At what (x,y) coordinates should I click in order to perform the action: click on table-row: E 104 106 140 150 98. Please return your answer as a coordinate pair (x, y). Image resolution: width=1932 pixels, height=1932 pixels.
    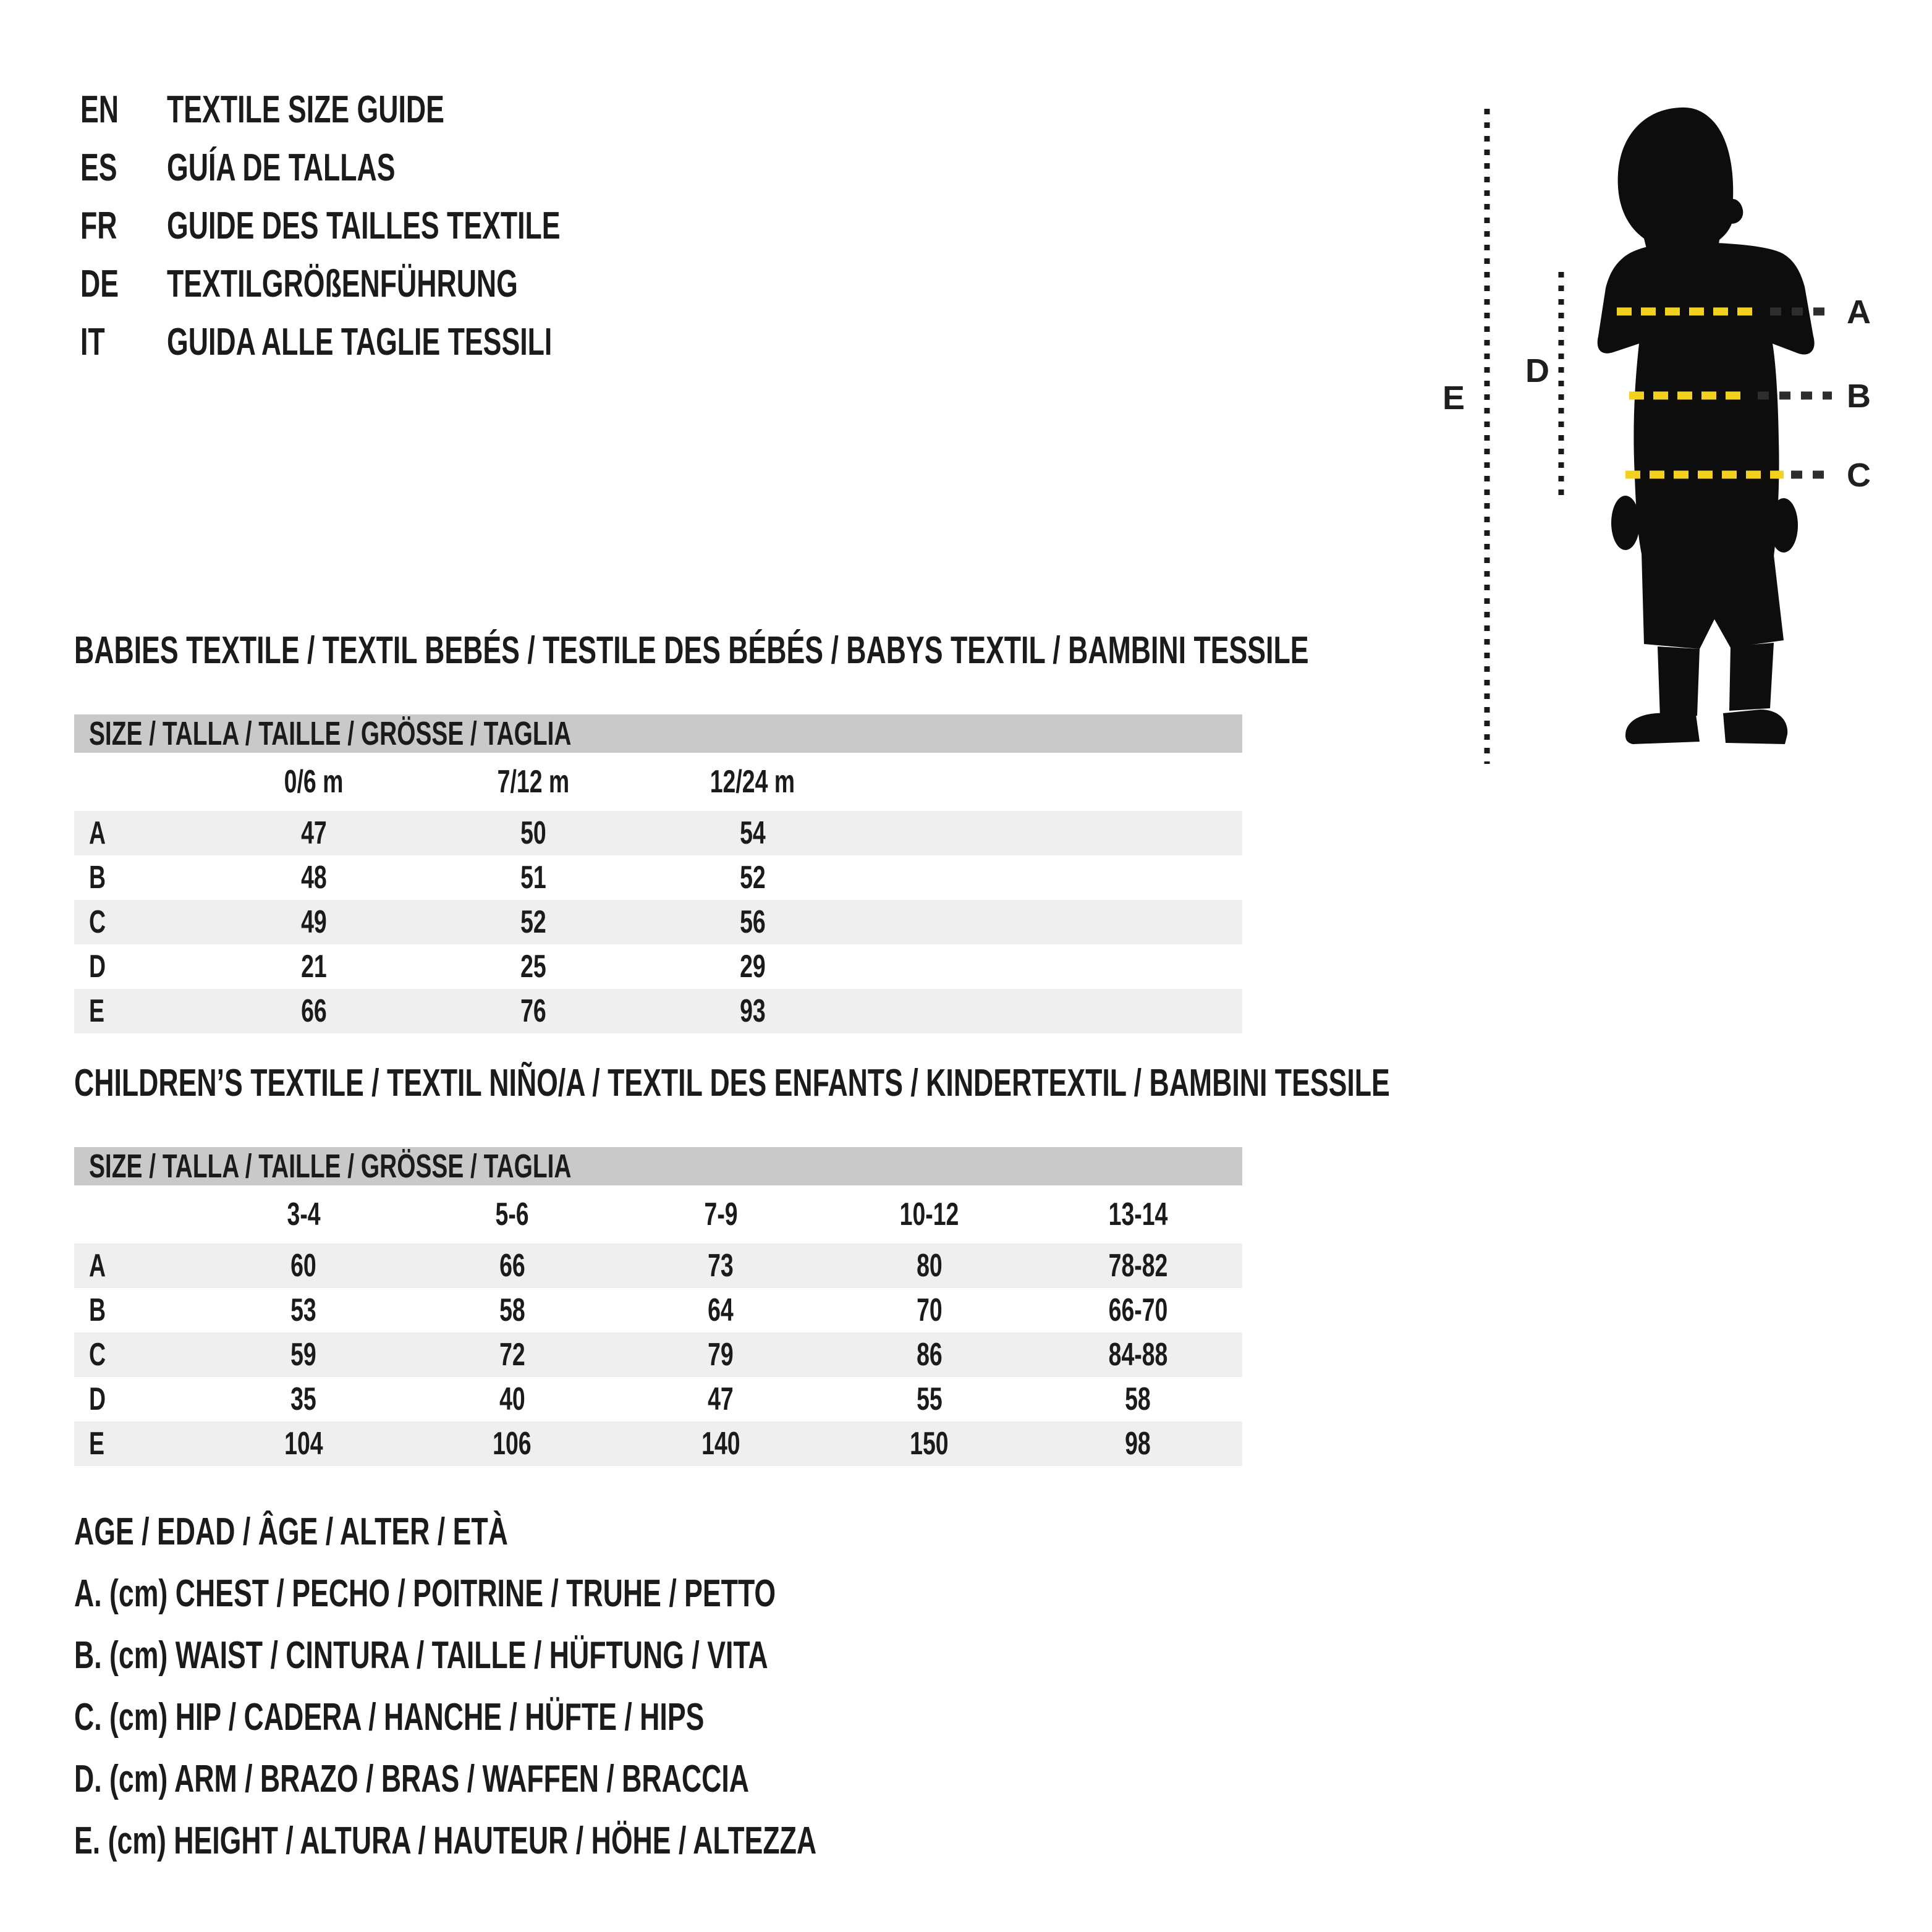
    Looking at the image, I should click on (658, 1443).